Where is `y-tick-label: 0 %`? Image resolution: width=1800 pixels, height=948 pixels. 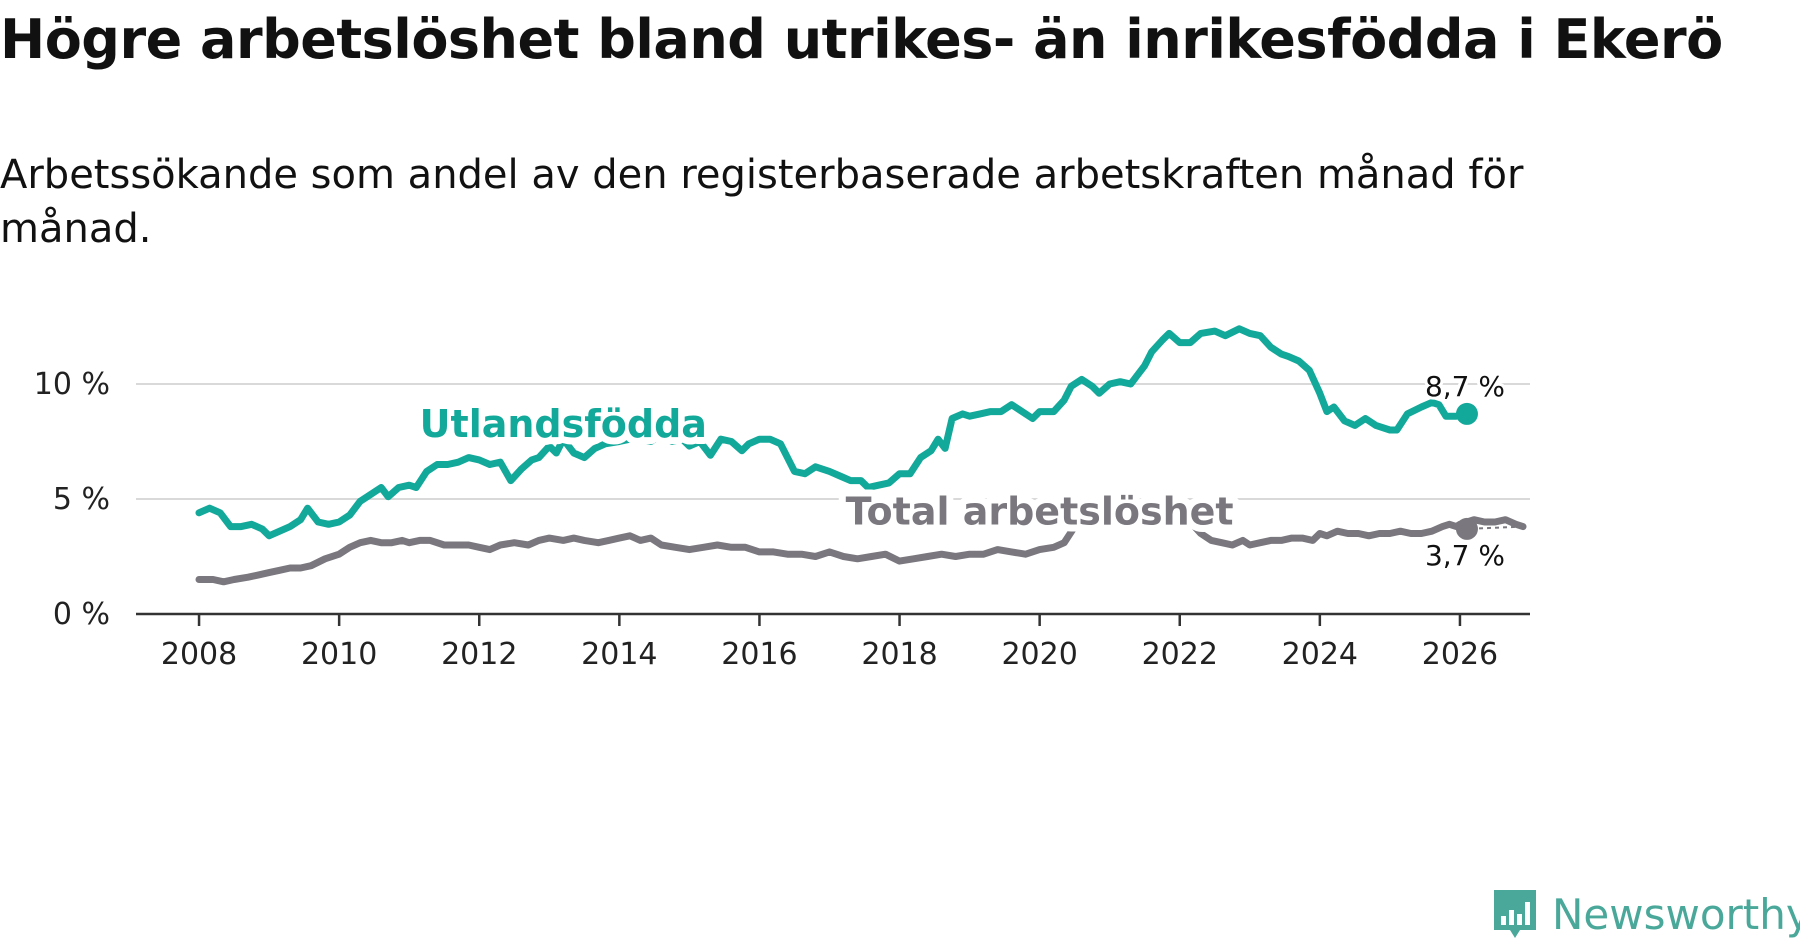 y-tick-label: 0 % is located at coordinates (81, 614).